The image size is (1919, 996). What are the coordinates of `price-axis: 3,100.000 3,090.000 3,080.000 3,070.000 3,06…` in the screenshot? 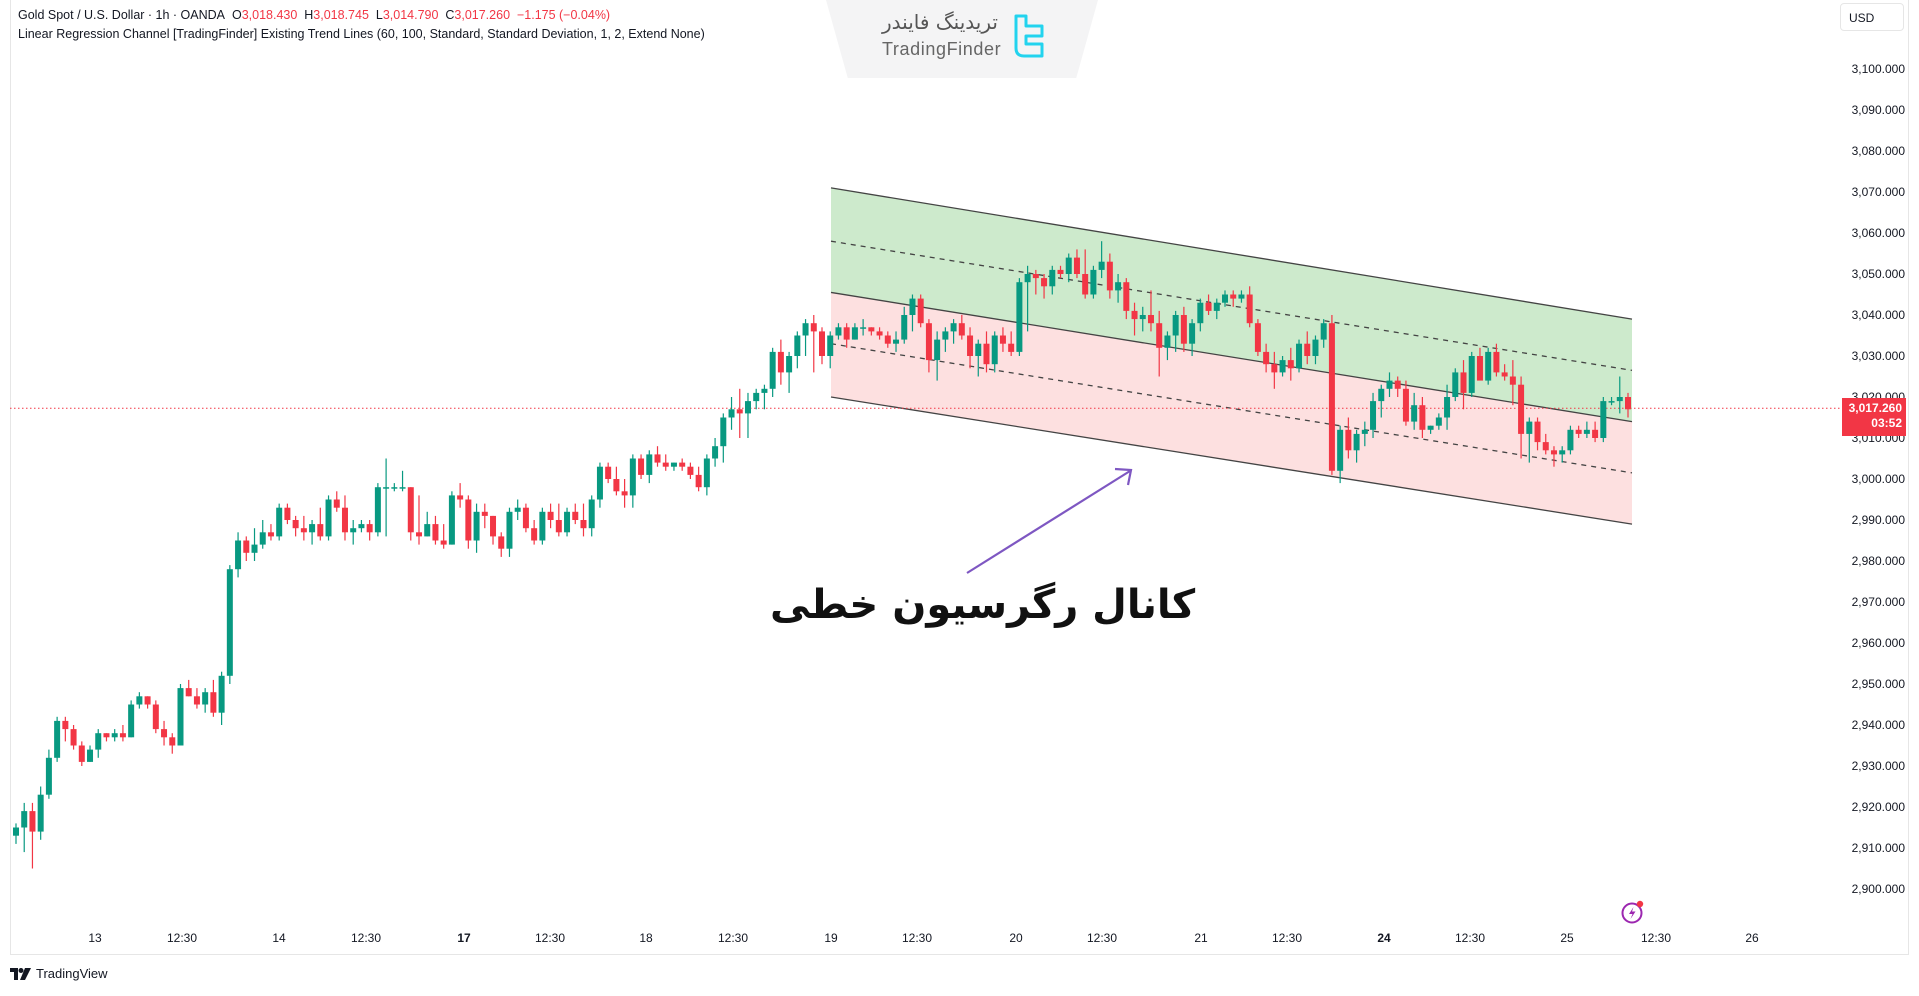 It's located at (1867, 477).